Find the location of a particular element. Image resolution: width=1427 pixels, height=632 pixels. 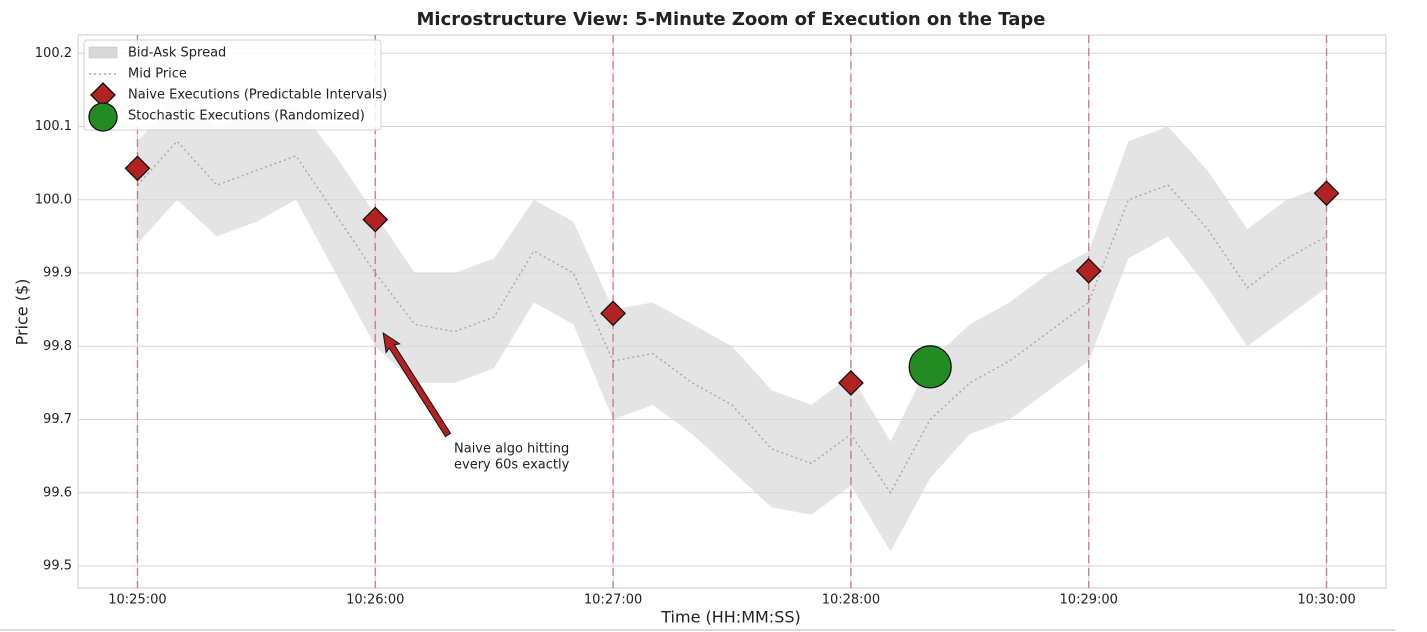

y-tick-label: 100.2 is located at coordinates (53, 53).